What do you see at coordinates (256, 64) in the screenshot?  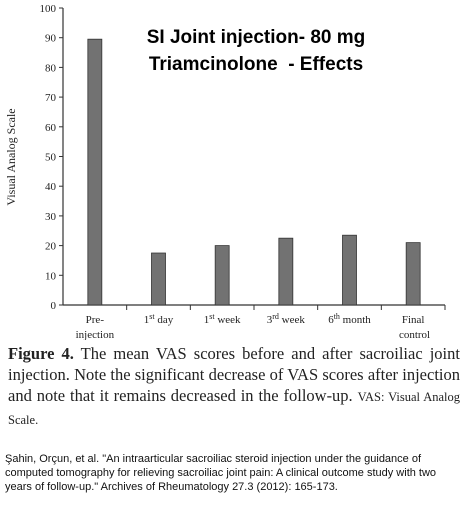 I see `chart-title: Triamcinolone - Effects` at bounding box center [256, 64].